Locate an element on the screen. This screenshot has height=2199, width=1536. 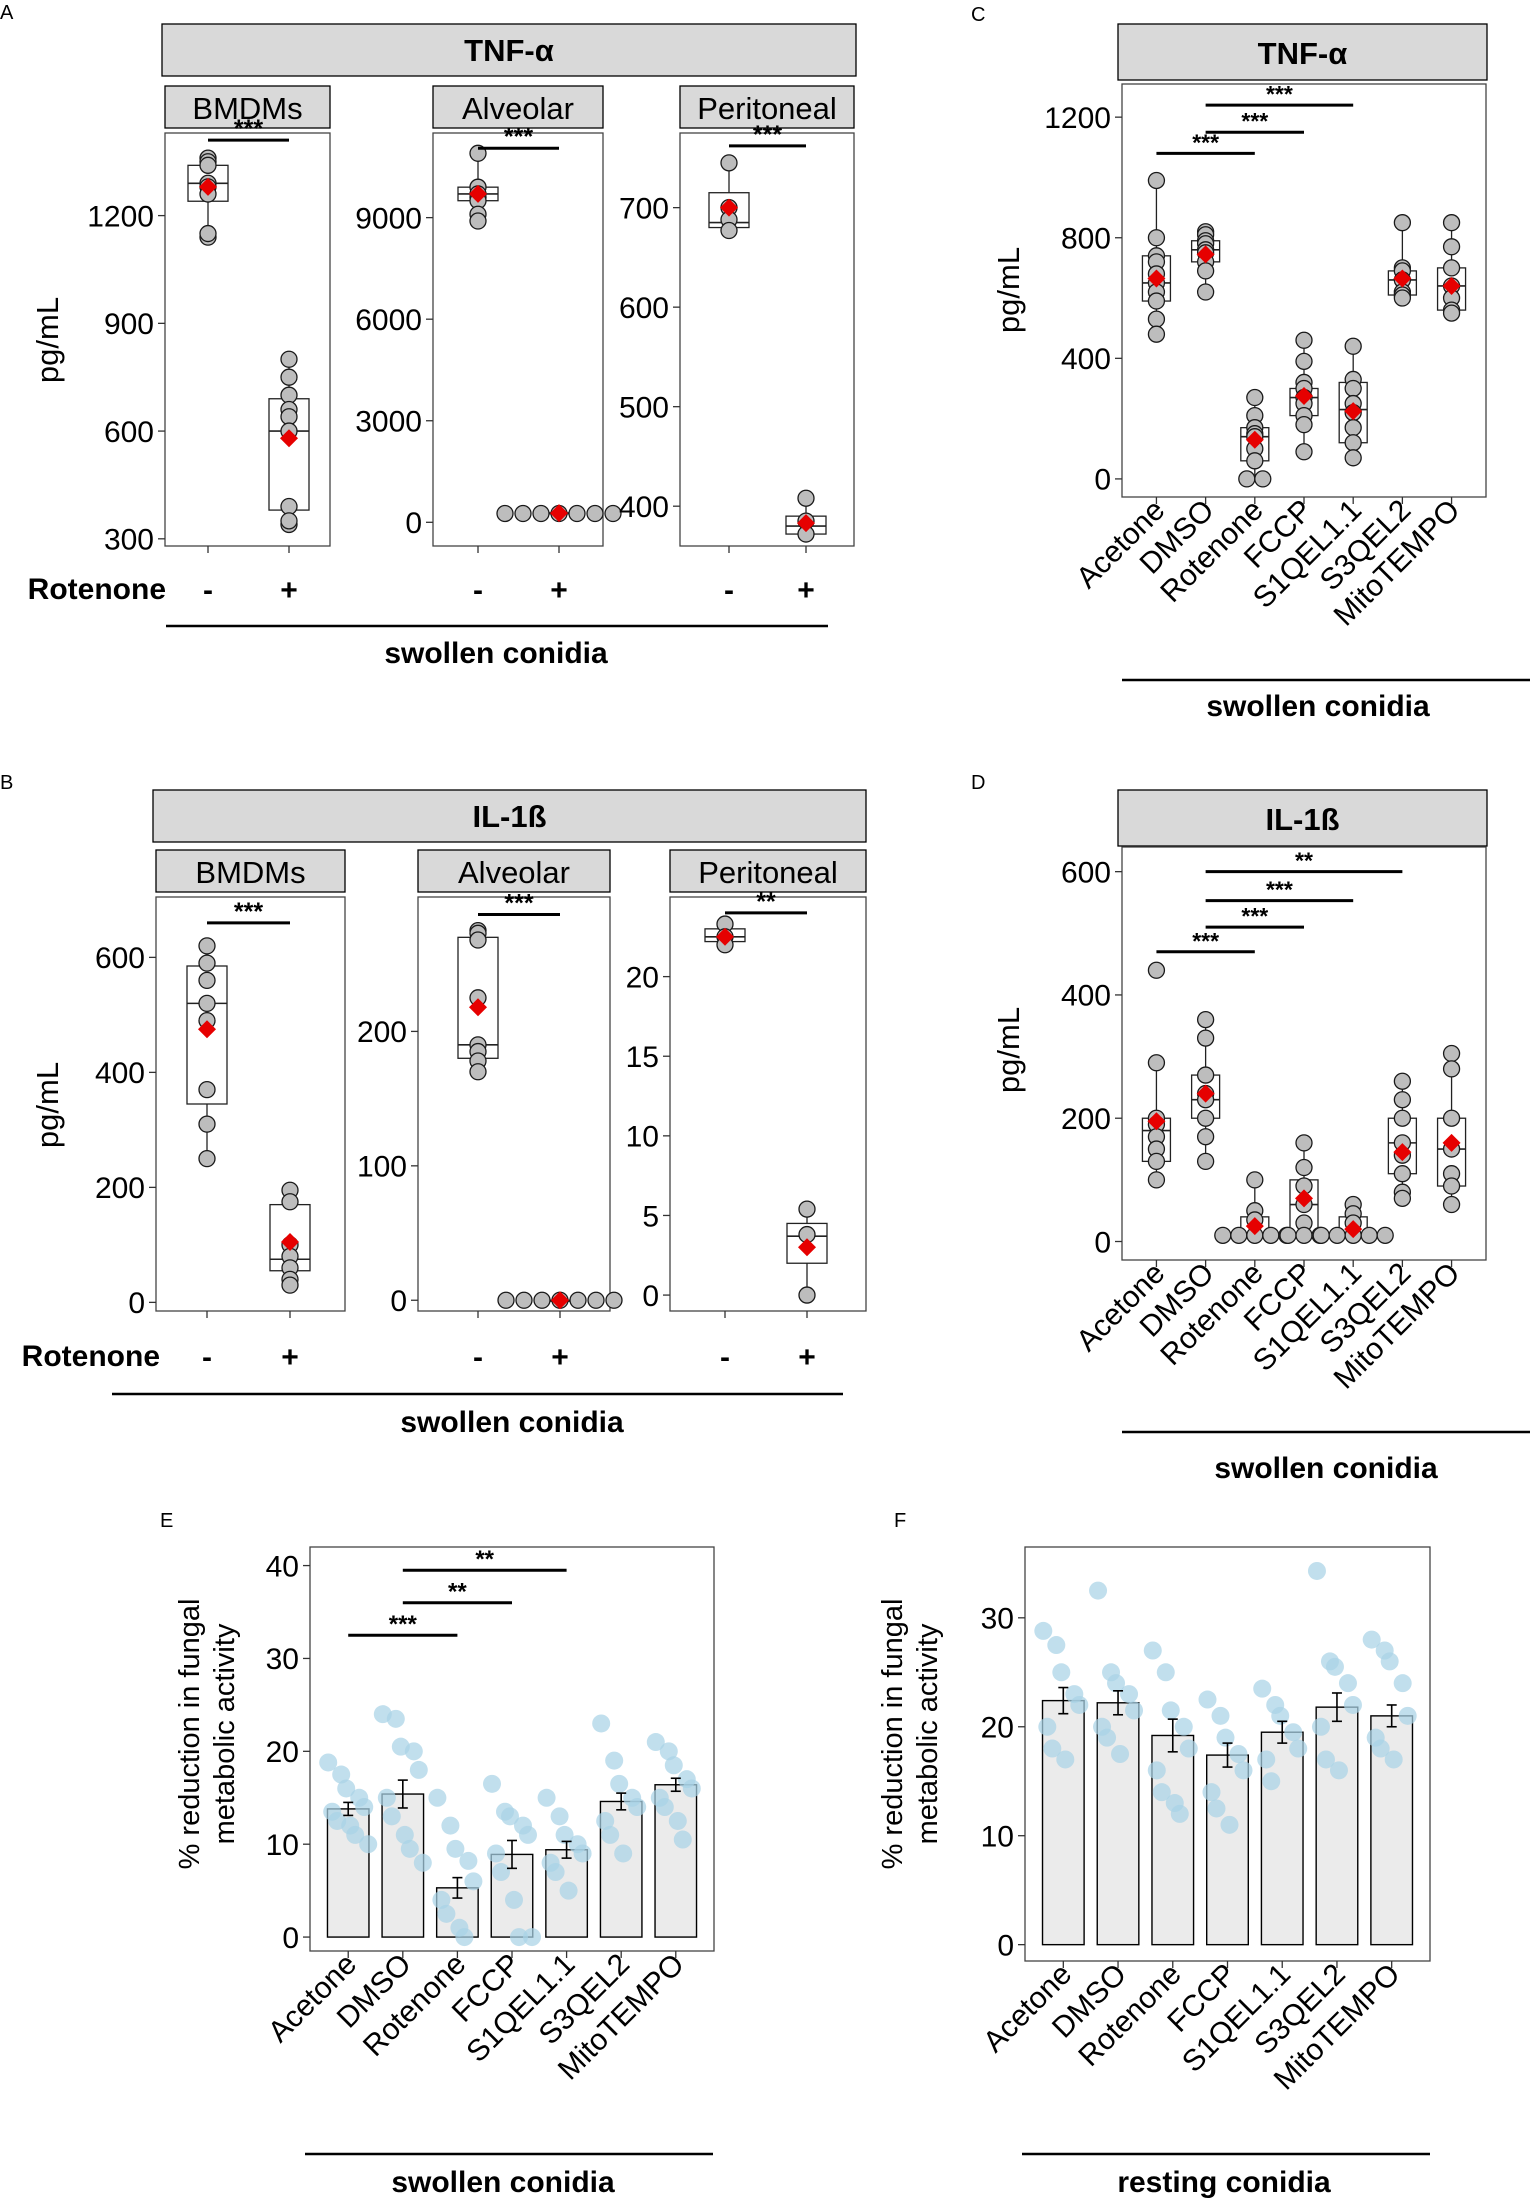
panel-letter-d: D is located at coordinates (978, 783).